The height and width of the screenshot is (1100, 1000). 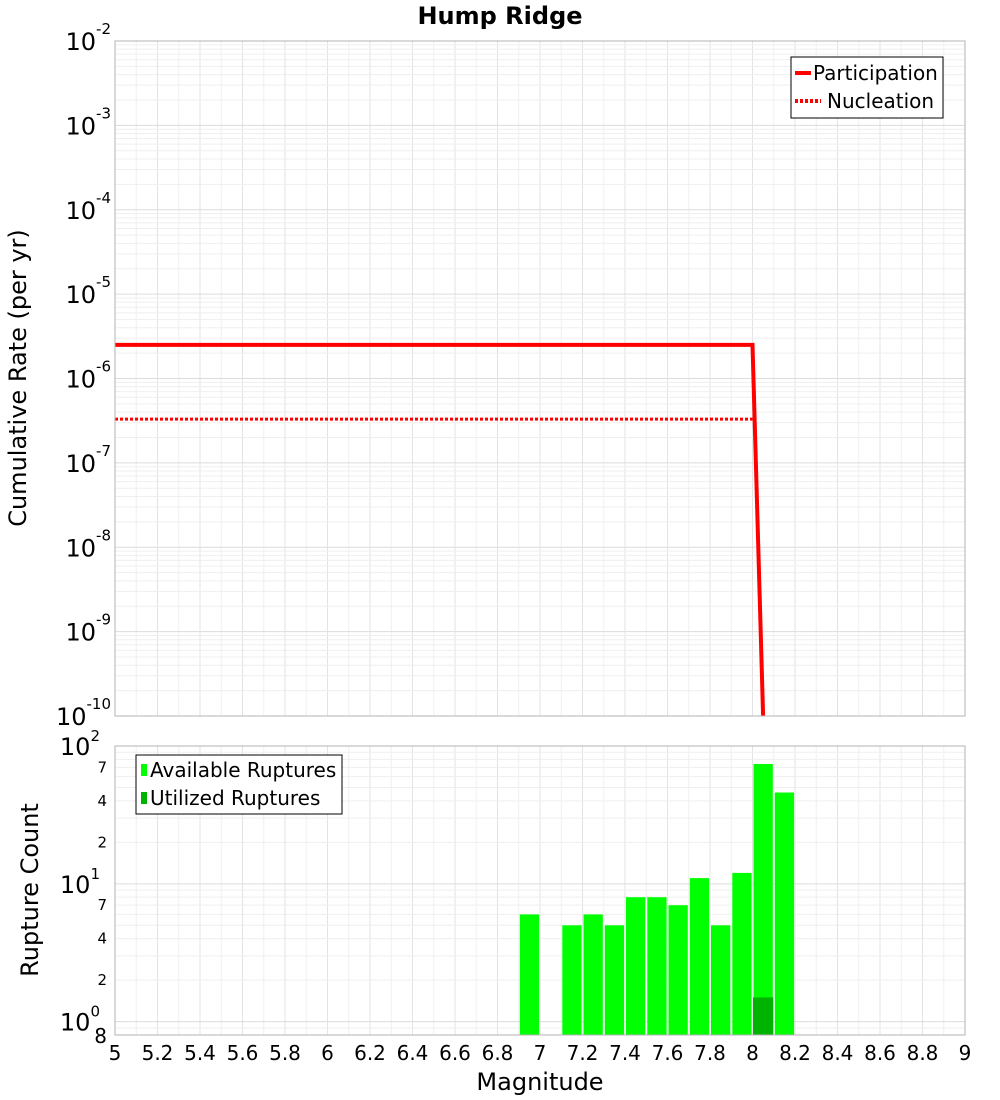 I want to click on x-tick-label: 8.4, so click(x=838, y=1053).